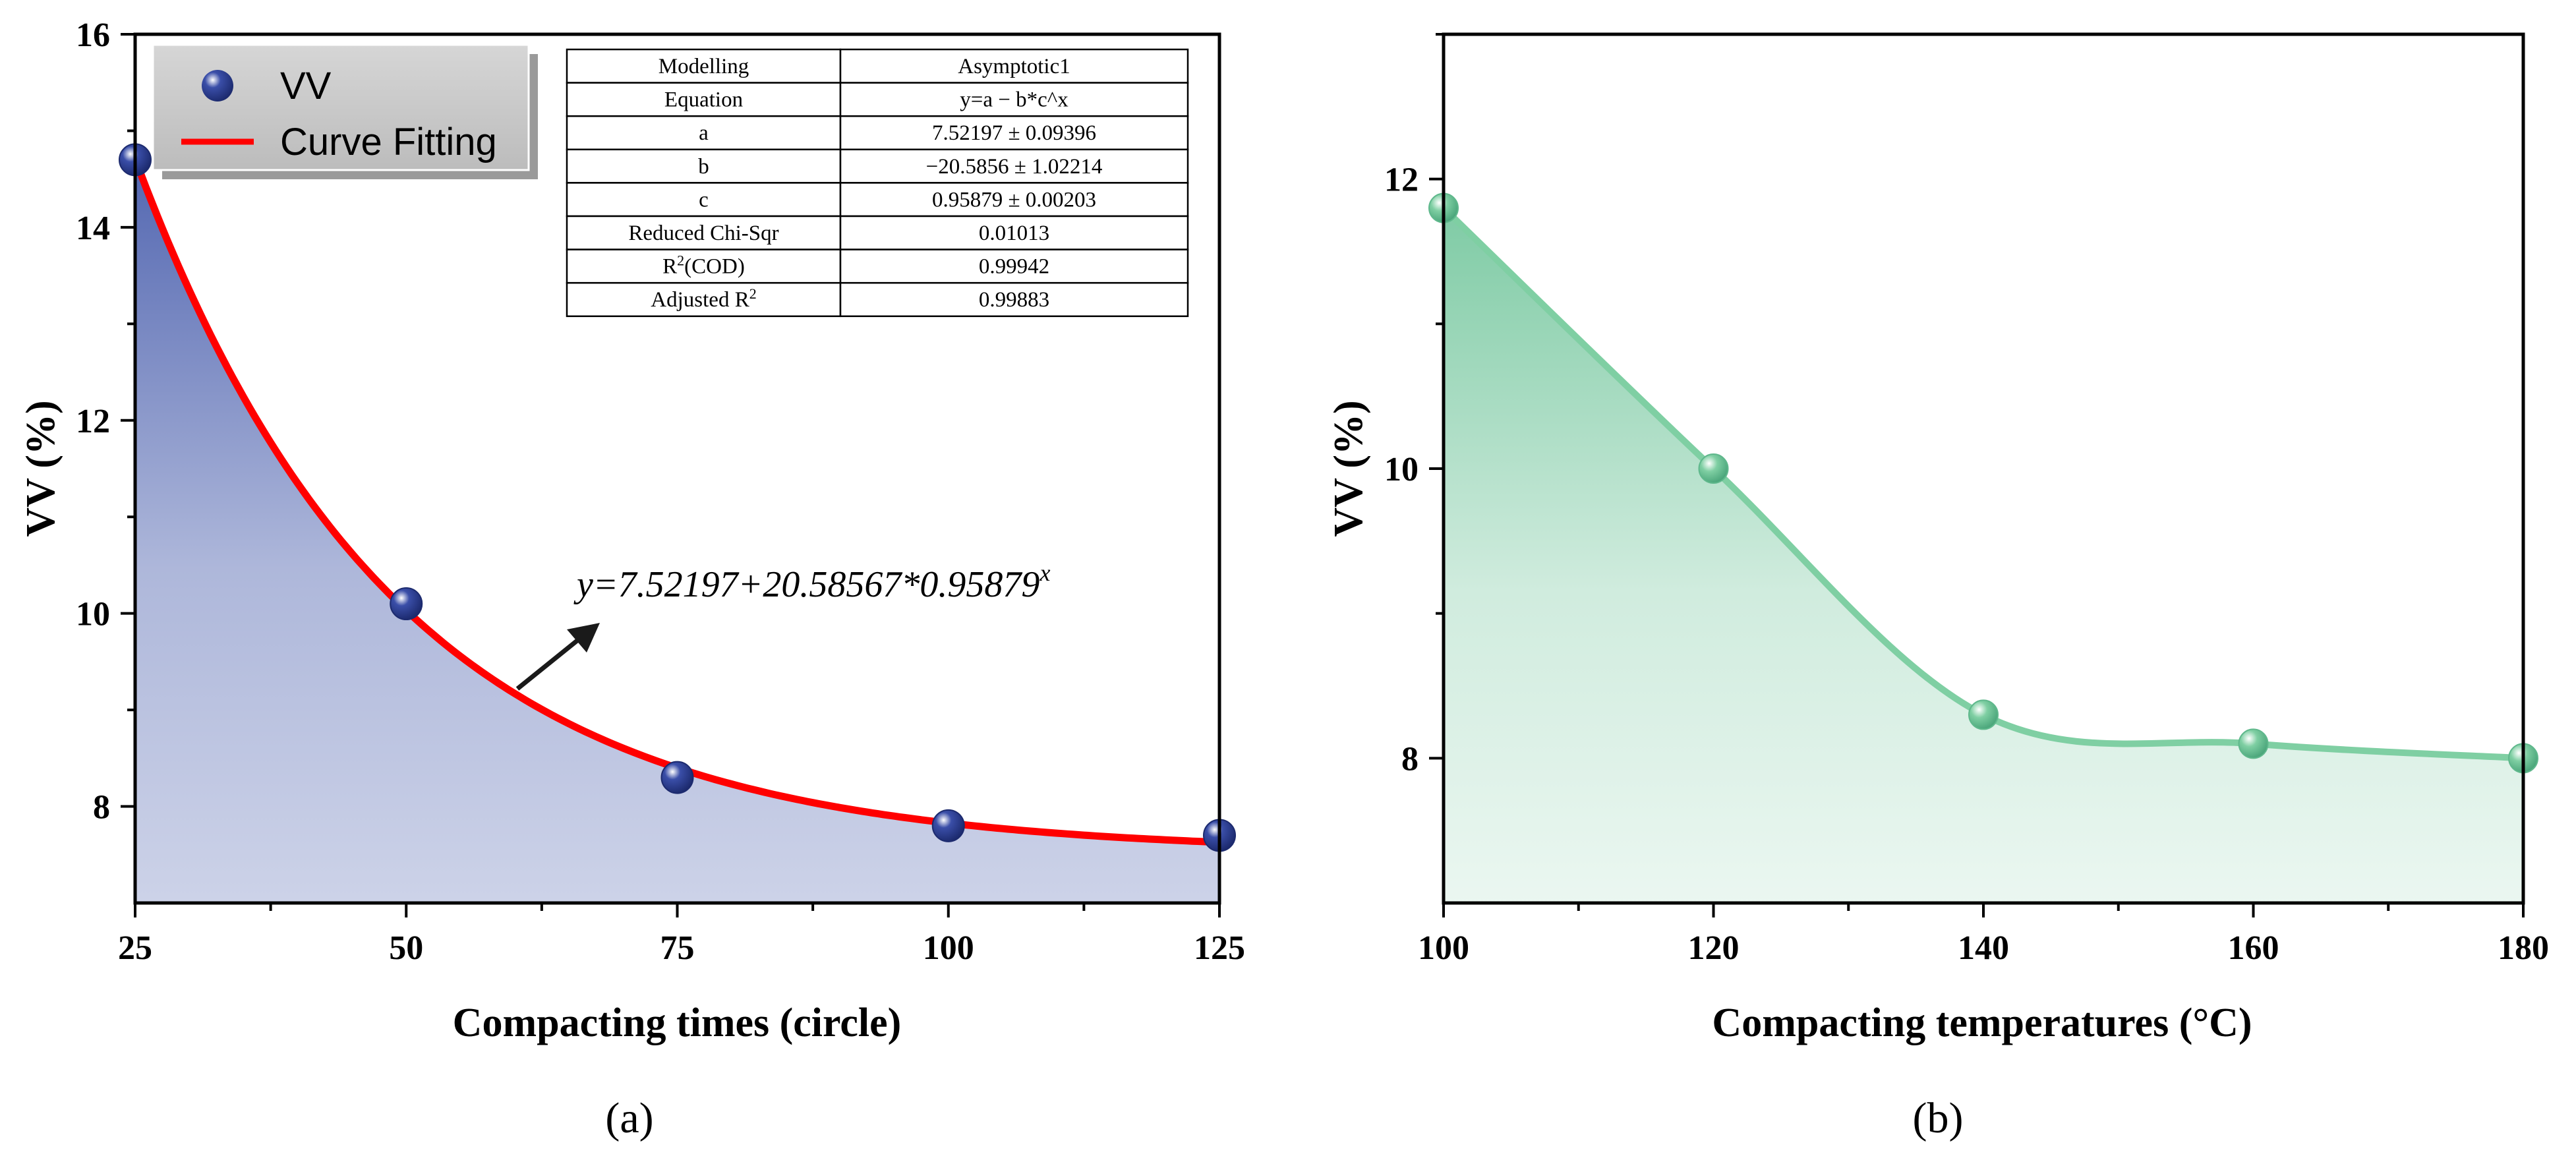 This screenshot has height=1162, width=2576. Describe the element at coordinates (101, 808) in the screenshot. I see `y-tick-label-a: 8` at that location.